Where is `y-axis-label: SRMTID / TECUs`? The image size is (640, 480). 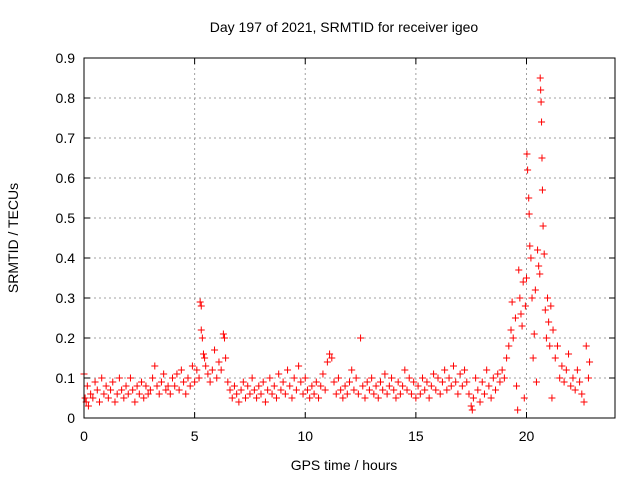
y-axis-label: SRMTID / TECUs is located at coordinates (13, 238).